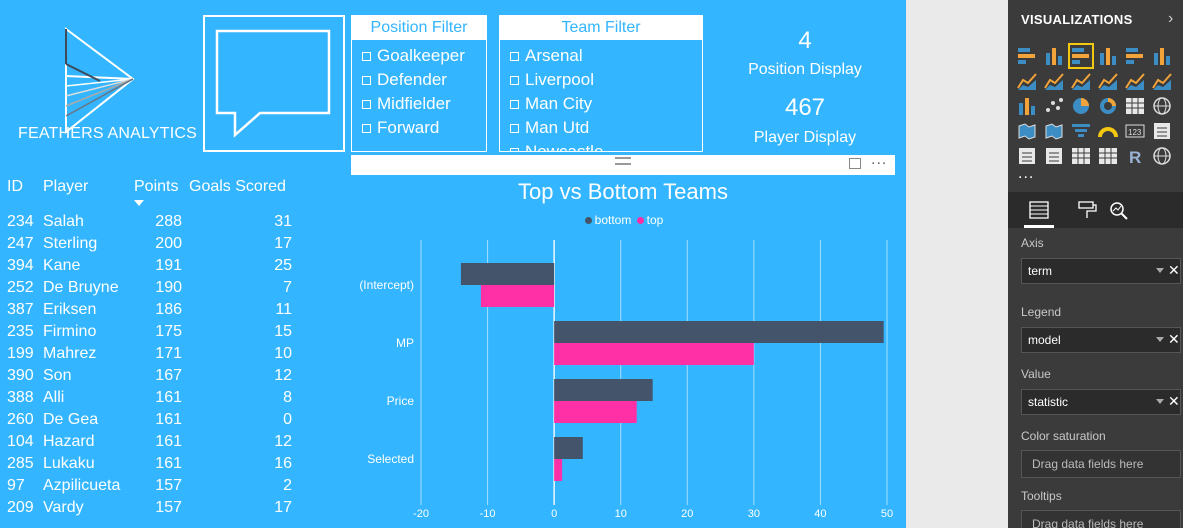 The image size is (1183, 528). I want to click on table-row: 394 Kane 191 25, so click(175, 266).